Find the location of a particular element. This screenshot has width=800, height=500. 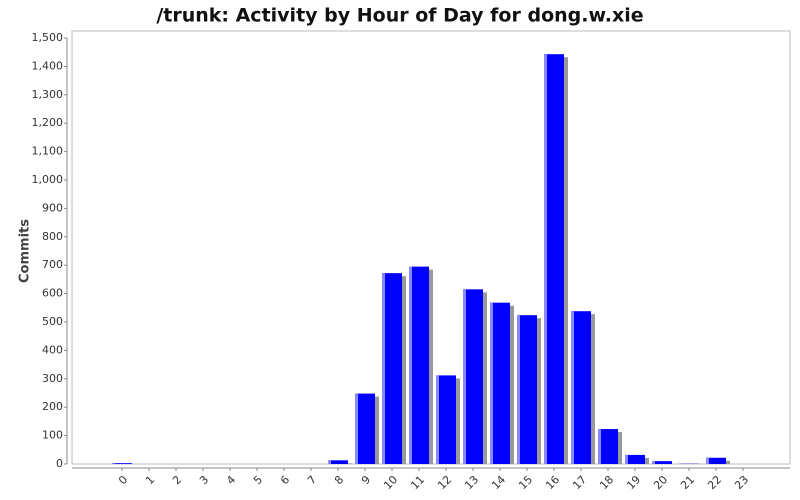

x-tick-label: 3 is located at coordinates (204, 480).